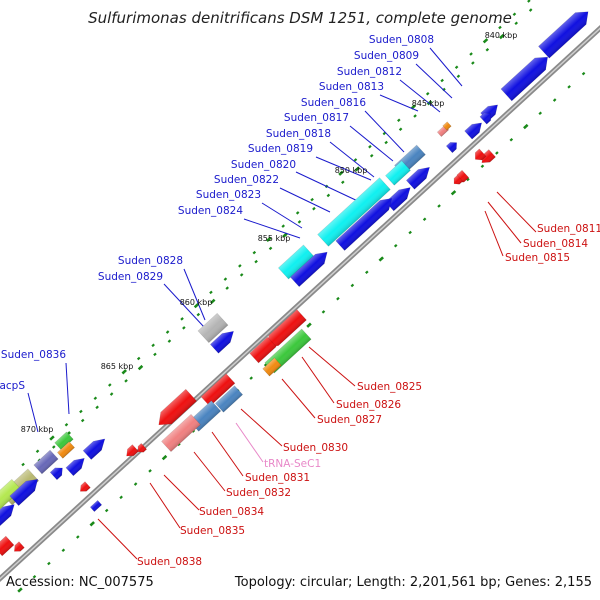 Image resolution: width=600 pixels, height=600 pixels. I want to click on gene-label-suden-0835: Suden_0835, so click(212, 531).